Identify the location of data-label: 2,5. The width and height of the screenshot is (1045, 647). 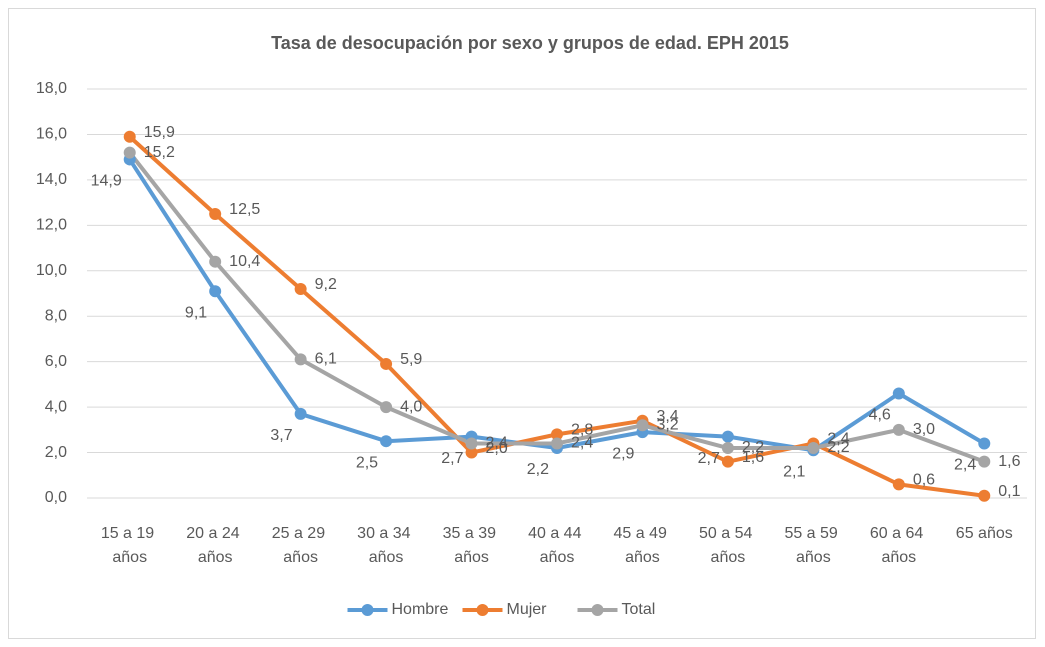
(367, 462).